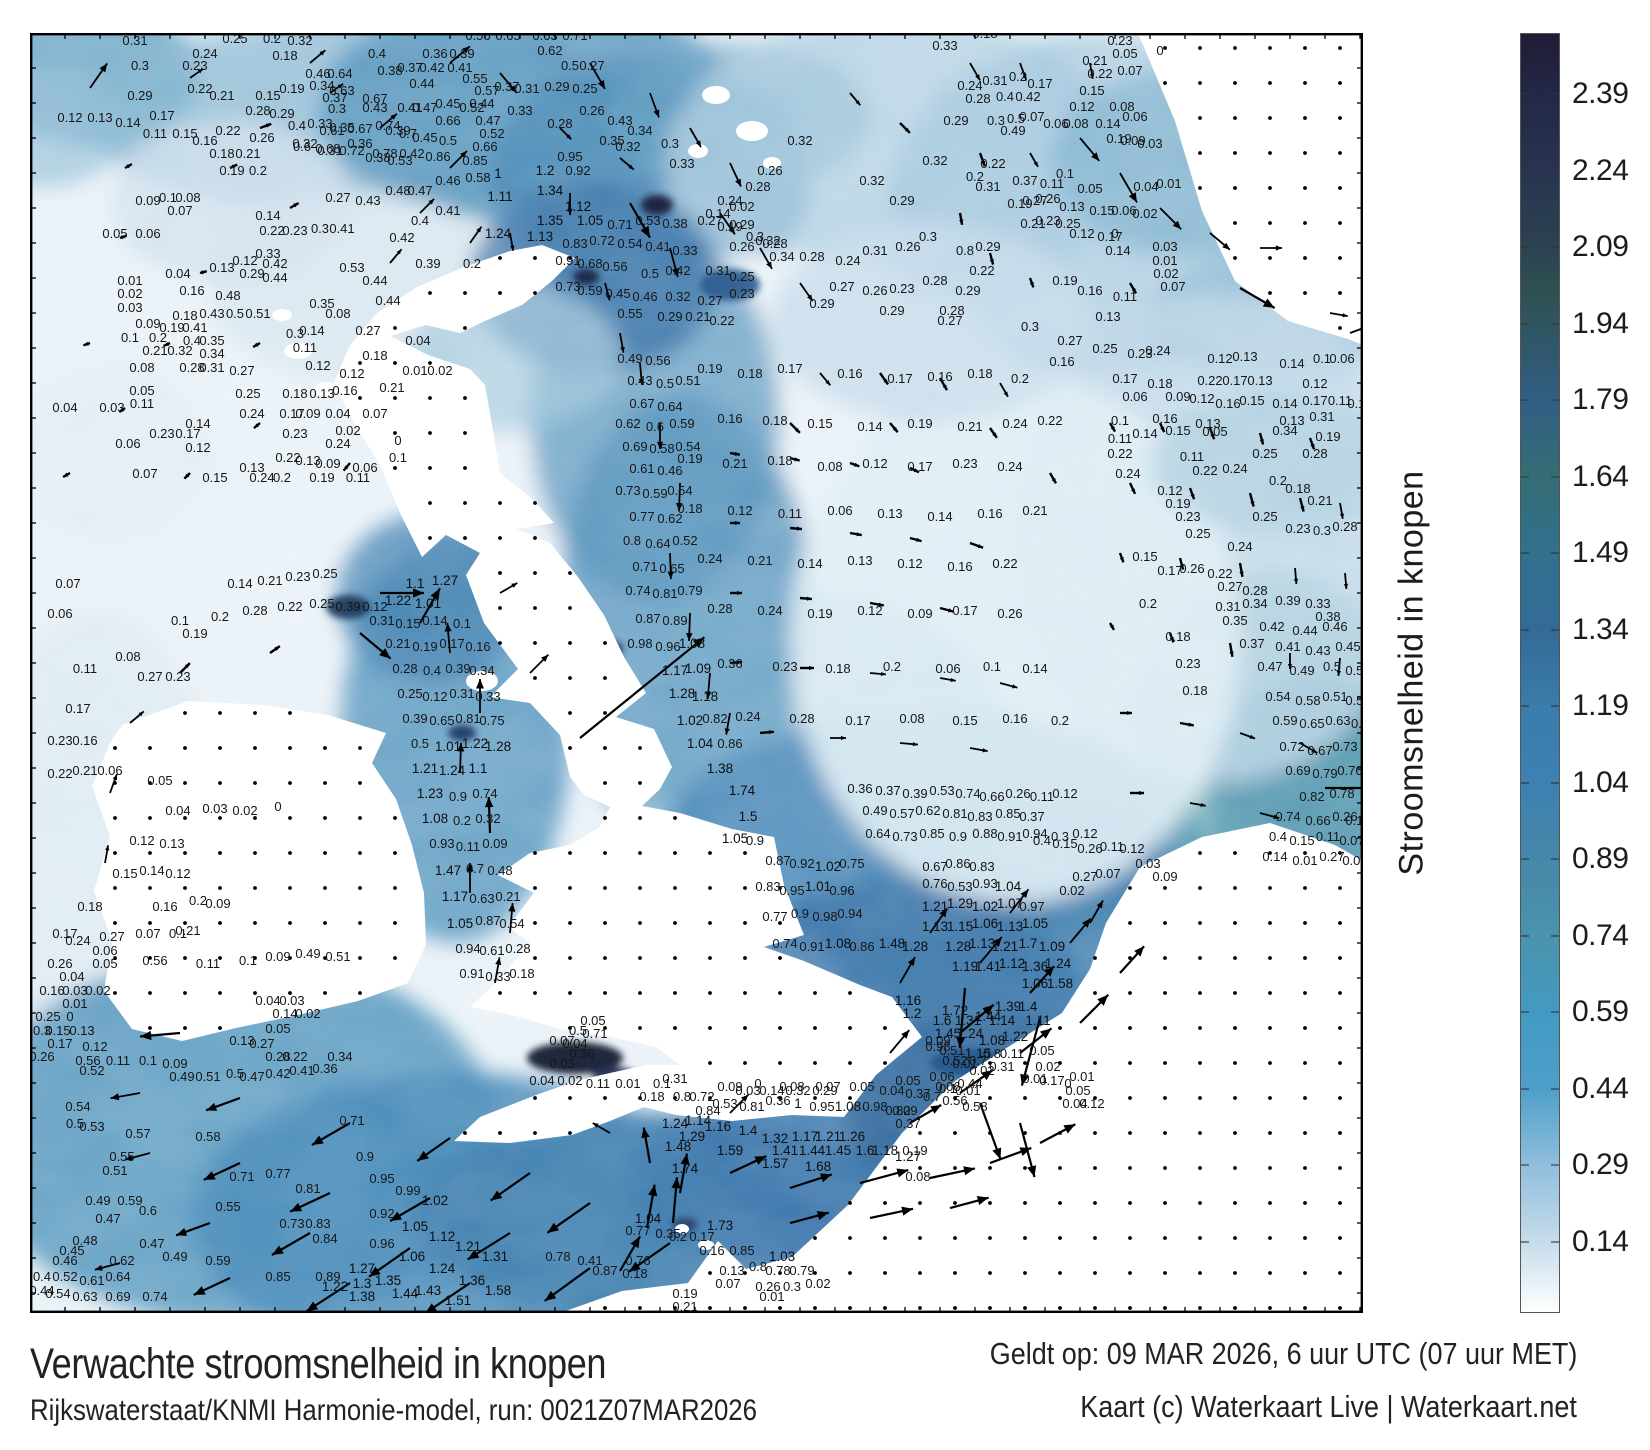  What do you see at coordinates (578, 1030) in the screenshot?
I see `svg-text: 0.5` at bounding box center [578, 1030].